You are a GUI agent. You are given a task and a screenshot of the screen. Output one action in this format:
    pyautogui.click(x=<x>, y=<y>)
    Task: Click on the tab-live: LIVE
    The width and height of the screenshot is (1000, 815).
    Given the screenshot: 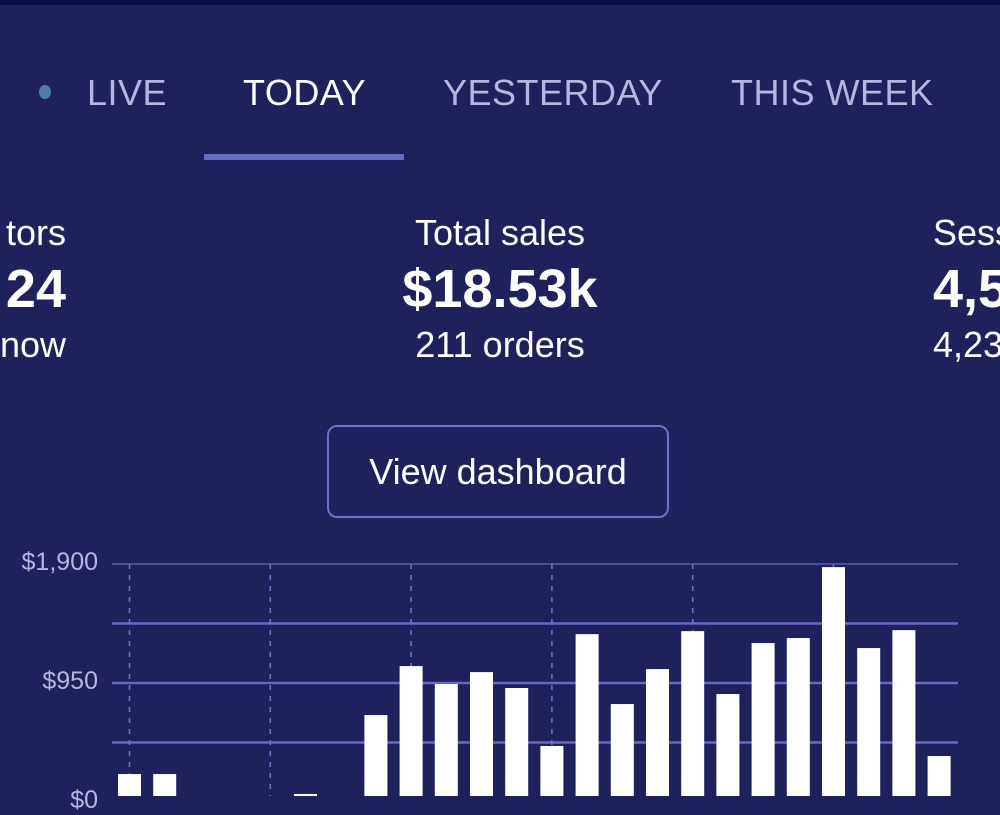 What is the action you would take?
    pyautogui.click(x=127, y=92)
    